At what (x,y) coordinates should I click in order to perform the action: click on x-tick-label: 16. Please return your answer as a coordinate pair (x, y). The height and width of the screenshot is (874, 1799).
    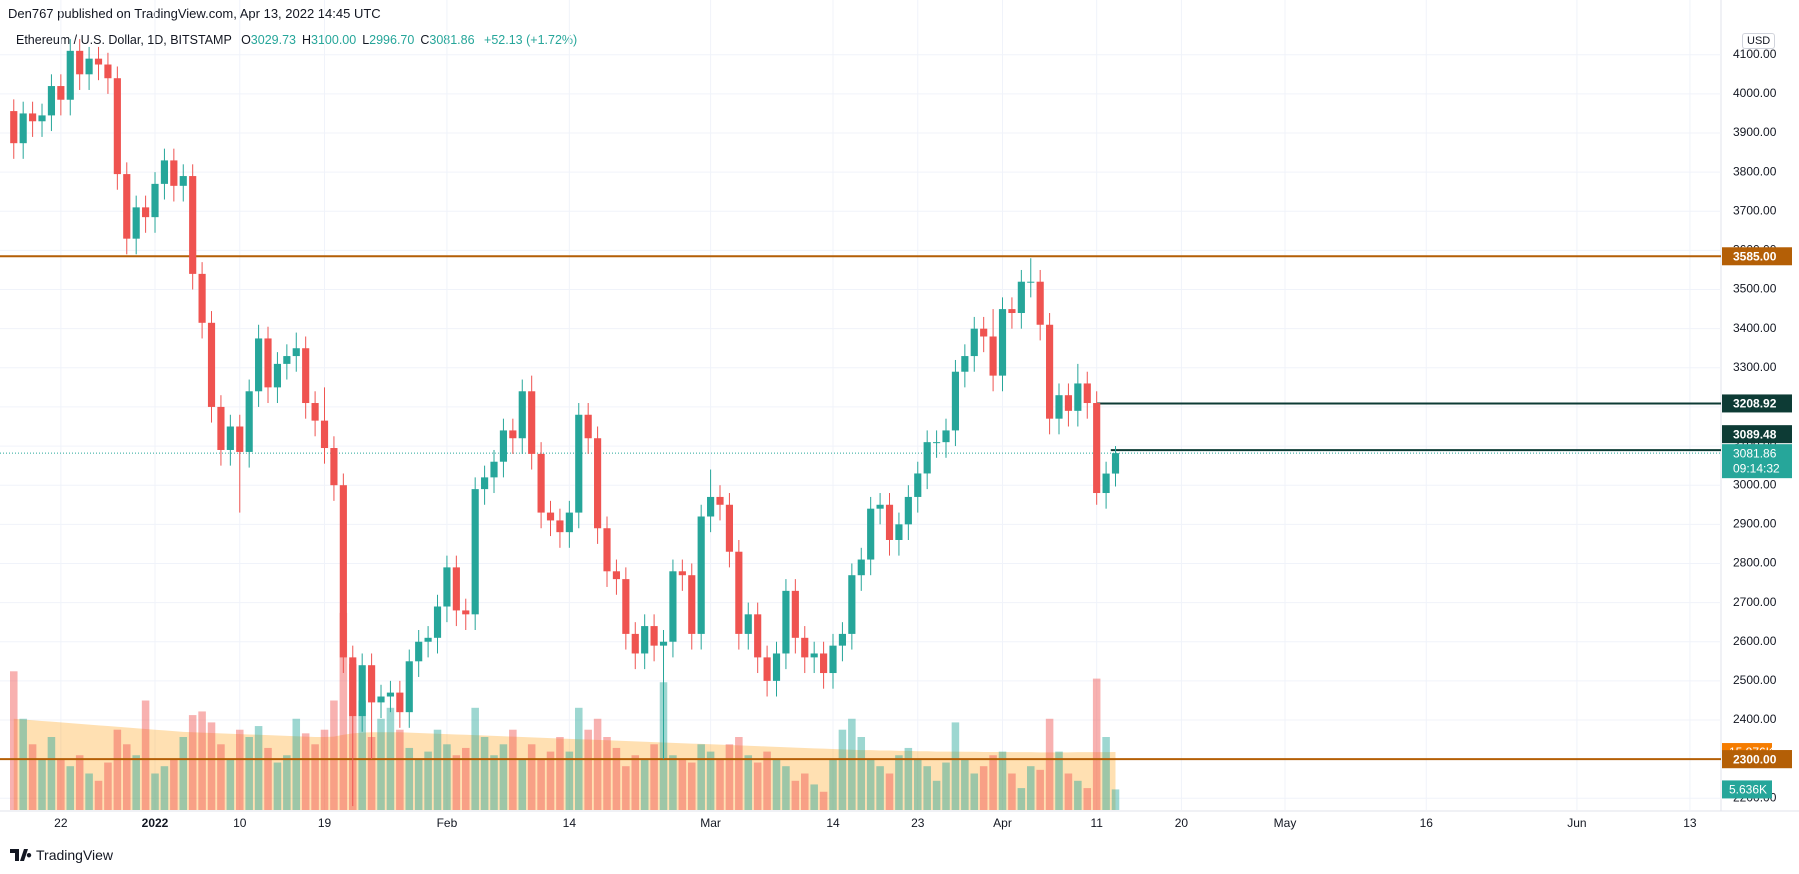
    Looking at the image, I should click on (1427, 823).